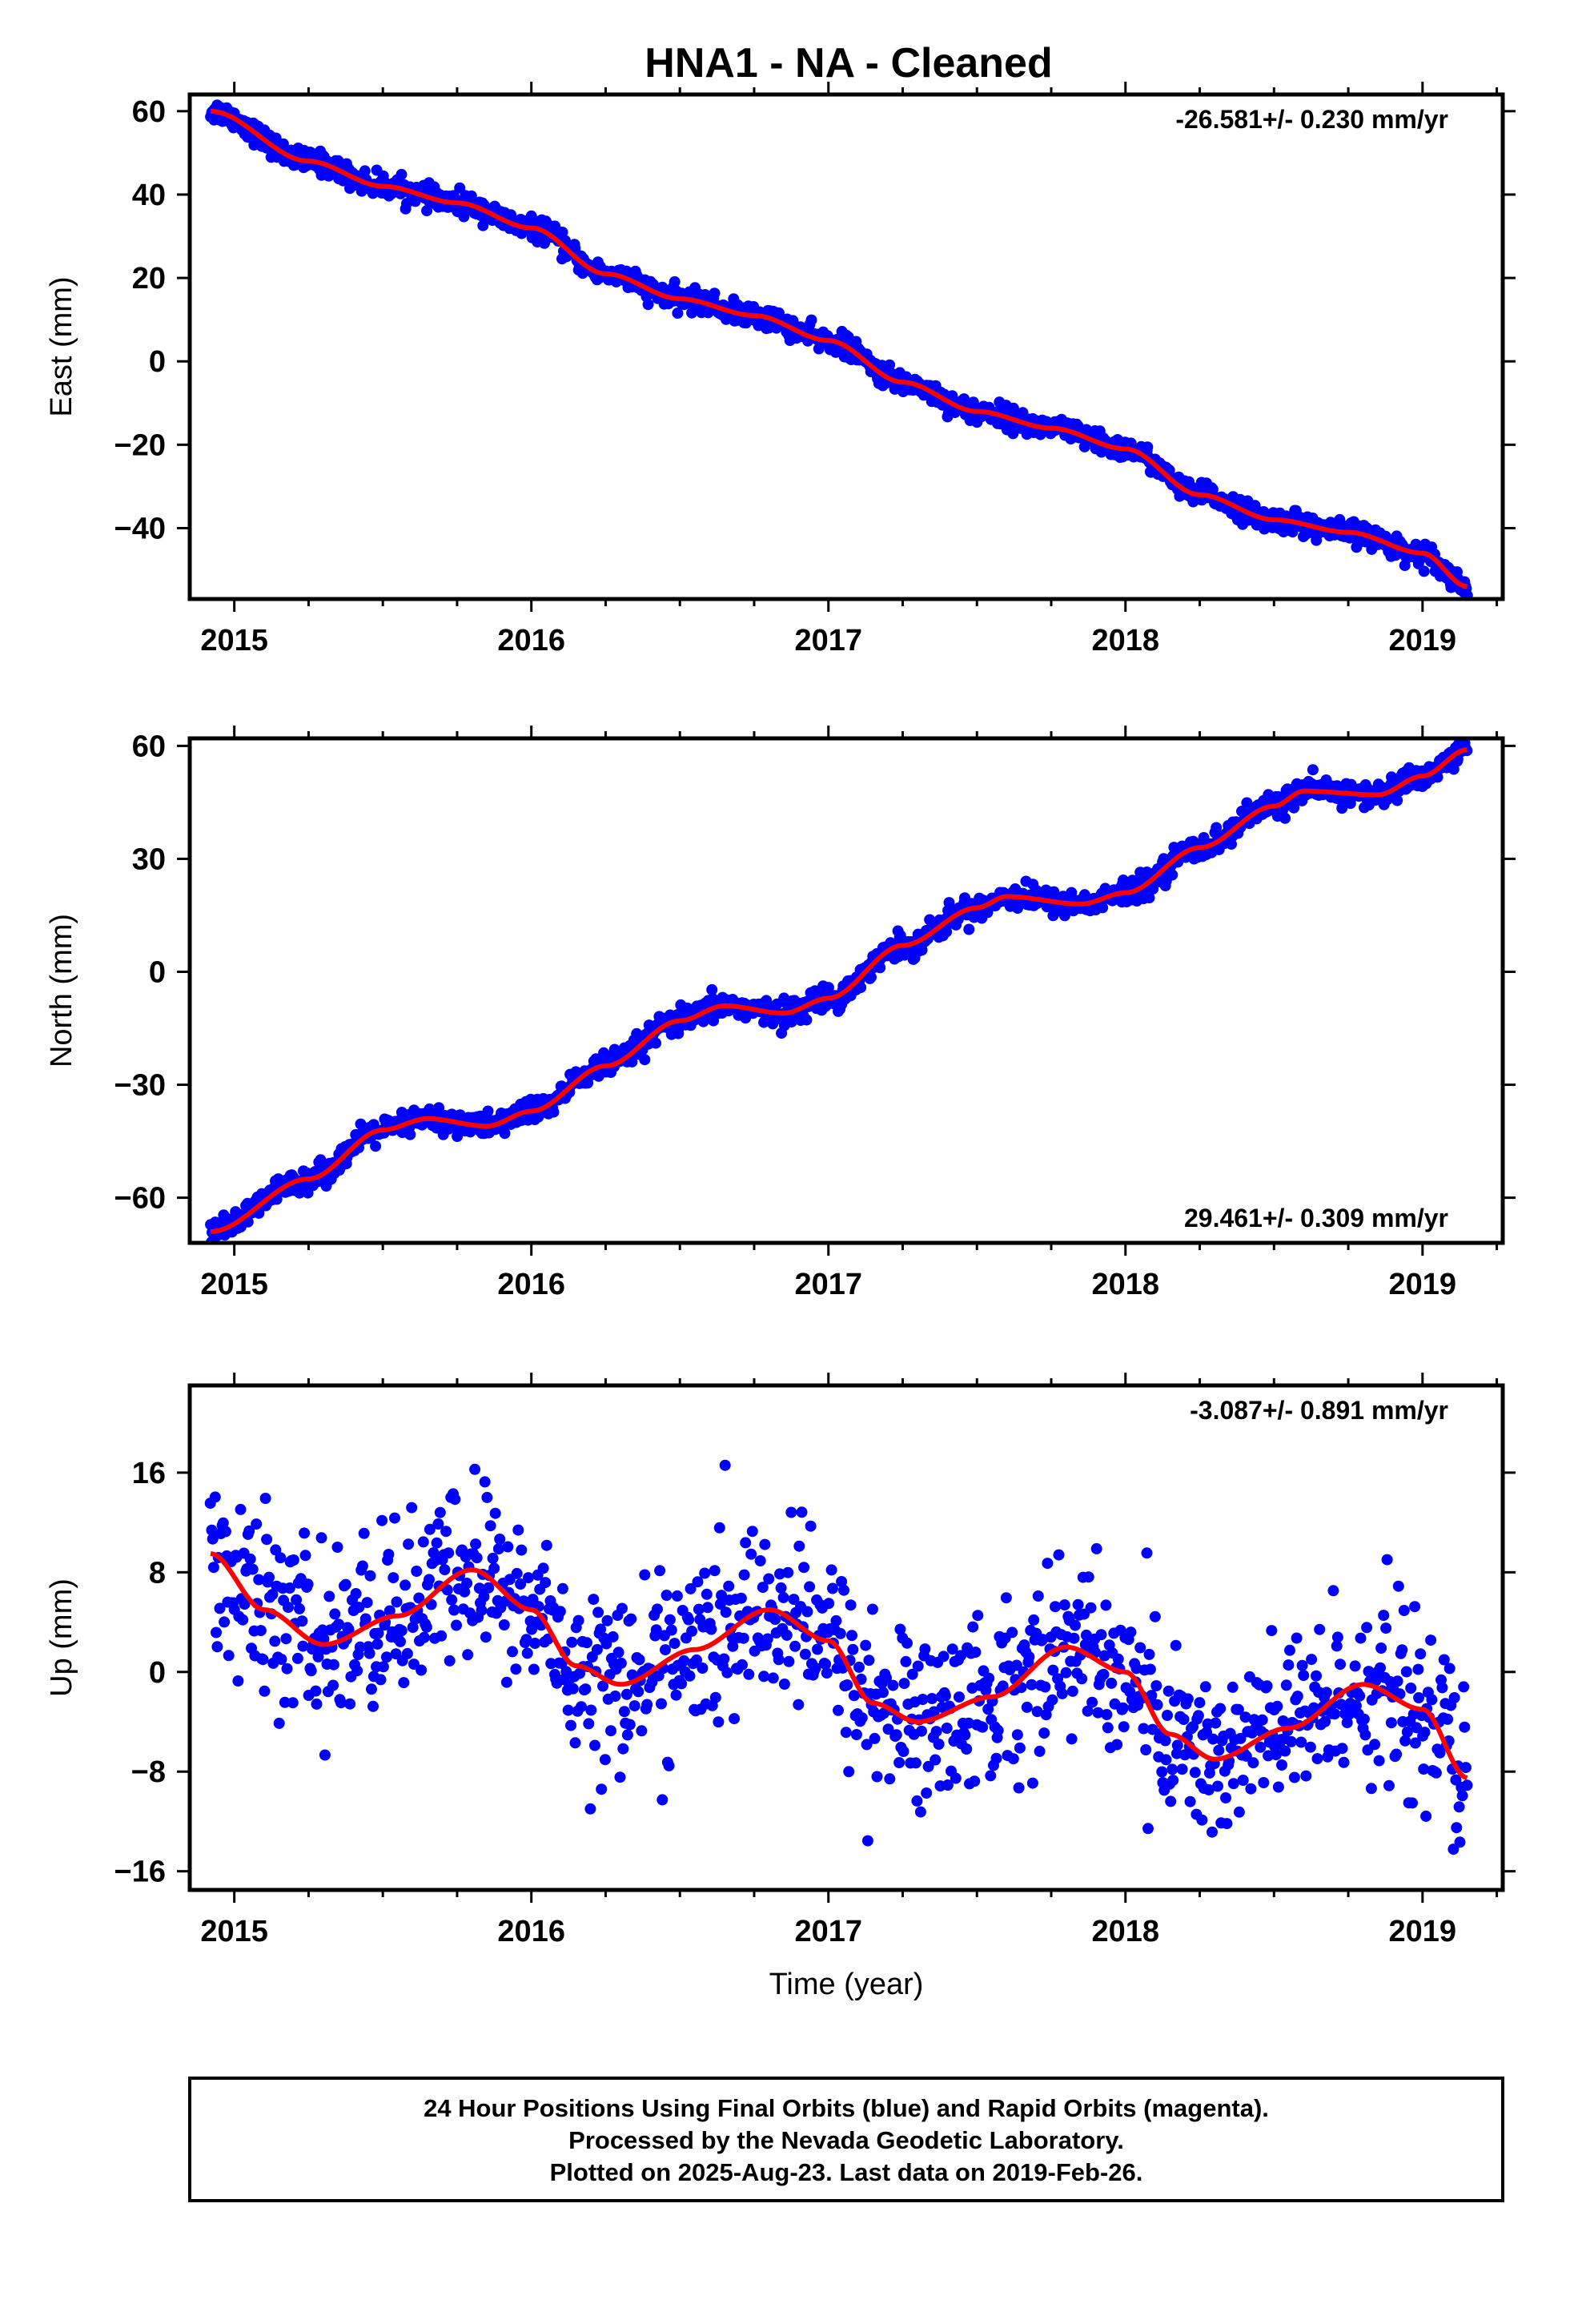 This screenshot has height=2324, width=1582. Describe the element at coordinates (157, 972) in the screenshot. I see `y-tick-label: 0` at that location.